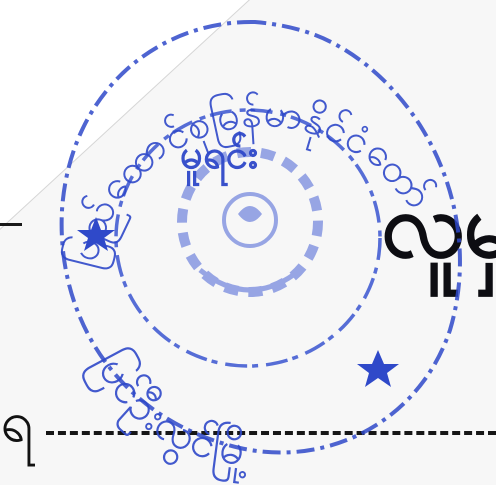 Image resolution: width=496 pixels, height=485 pixels. I want to click on seal-inner-label: မူရင်း, so click(219, 159).